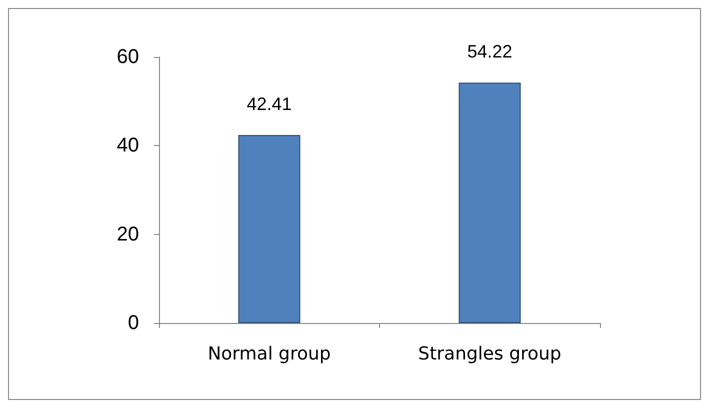  I want to click on x-tick-label: Strangles group, so click(490, 354).